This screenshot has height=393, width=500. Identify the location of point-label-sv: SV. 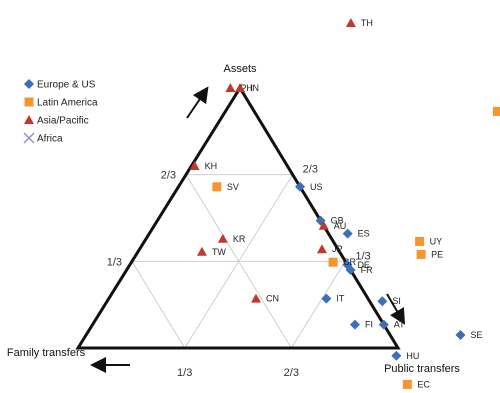
(233, 187).